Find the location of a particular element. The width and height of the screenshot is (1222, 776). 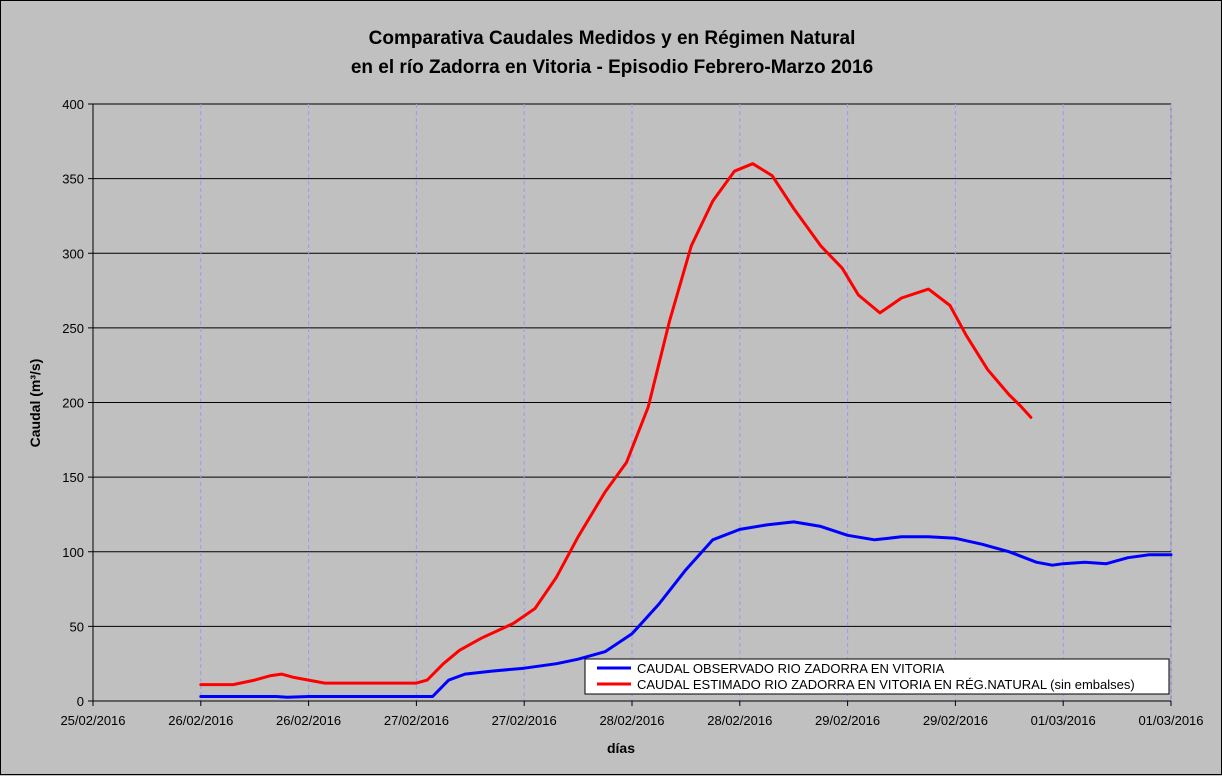

x-tick-label-6: 28/02/2016 is located at coordinates (739, 720).